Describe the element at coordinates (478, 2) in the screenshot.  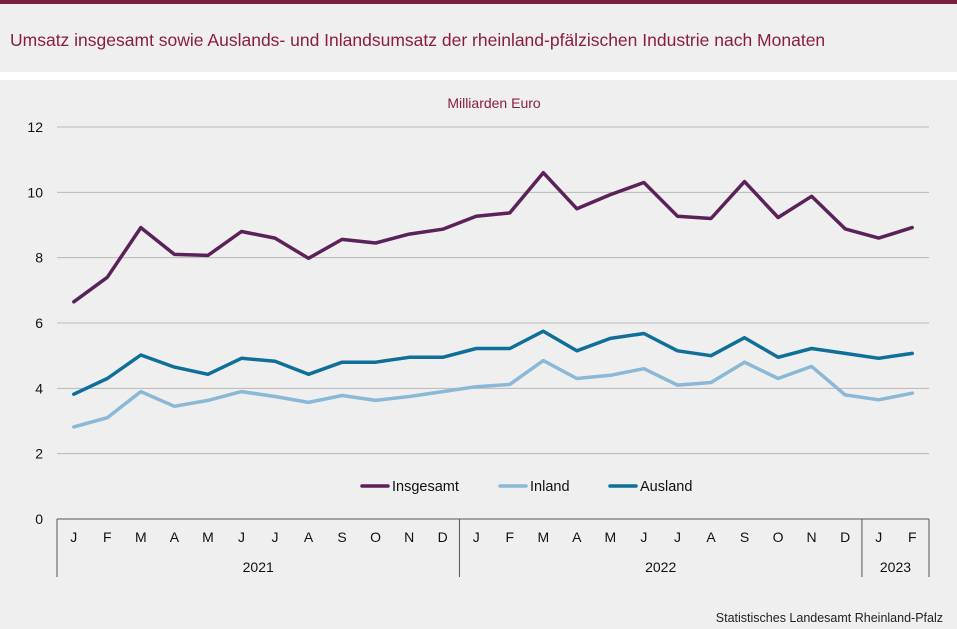
I see `top-accent-bar` at that location.